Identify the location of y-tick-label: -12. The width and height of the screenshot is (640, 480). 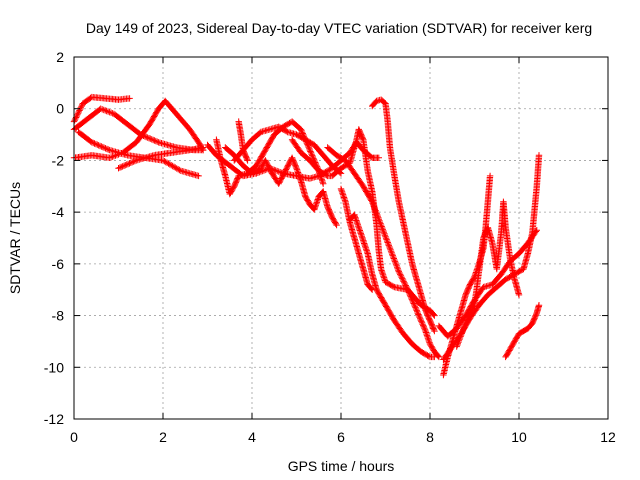
(54, 419).